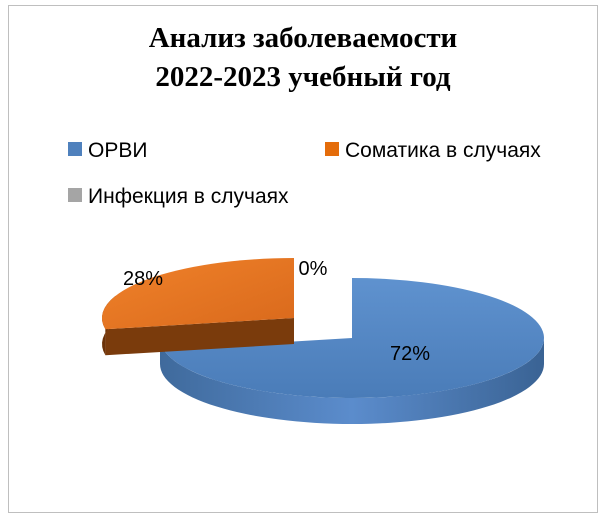 This screenshot has height=519, width=606. What do you see at coordinates (75, 149) in the screenshot?
I see `legend-swatch-orvi` at bounding box center [75, 149].